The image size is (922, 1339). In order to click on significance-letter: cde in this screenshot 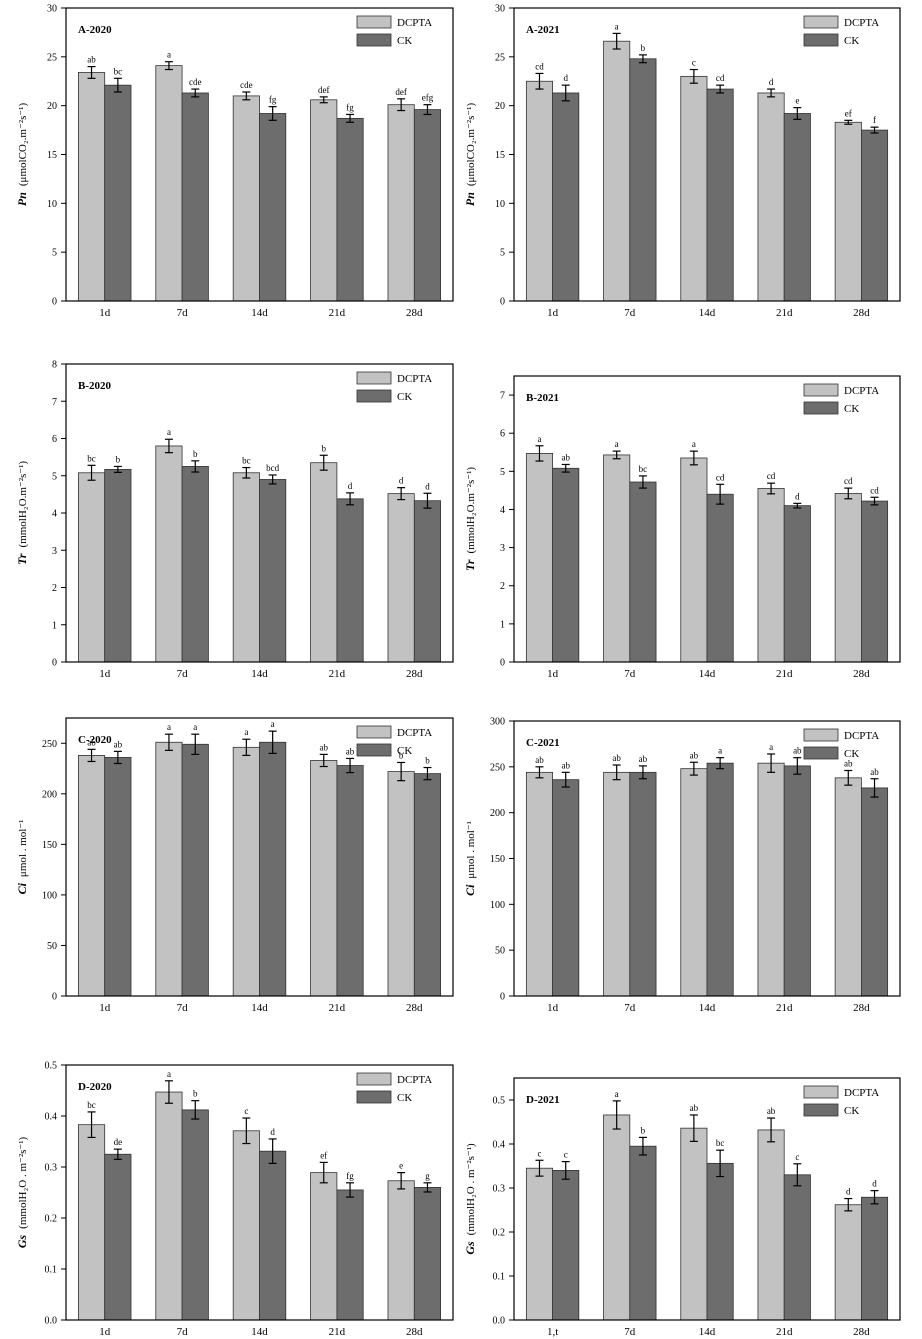, I will do `click(195, 82)`.